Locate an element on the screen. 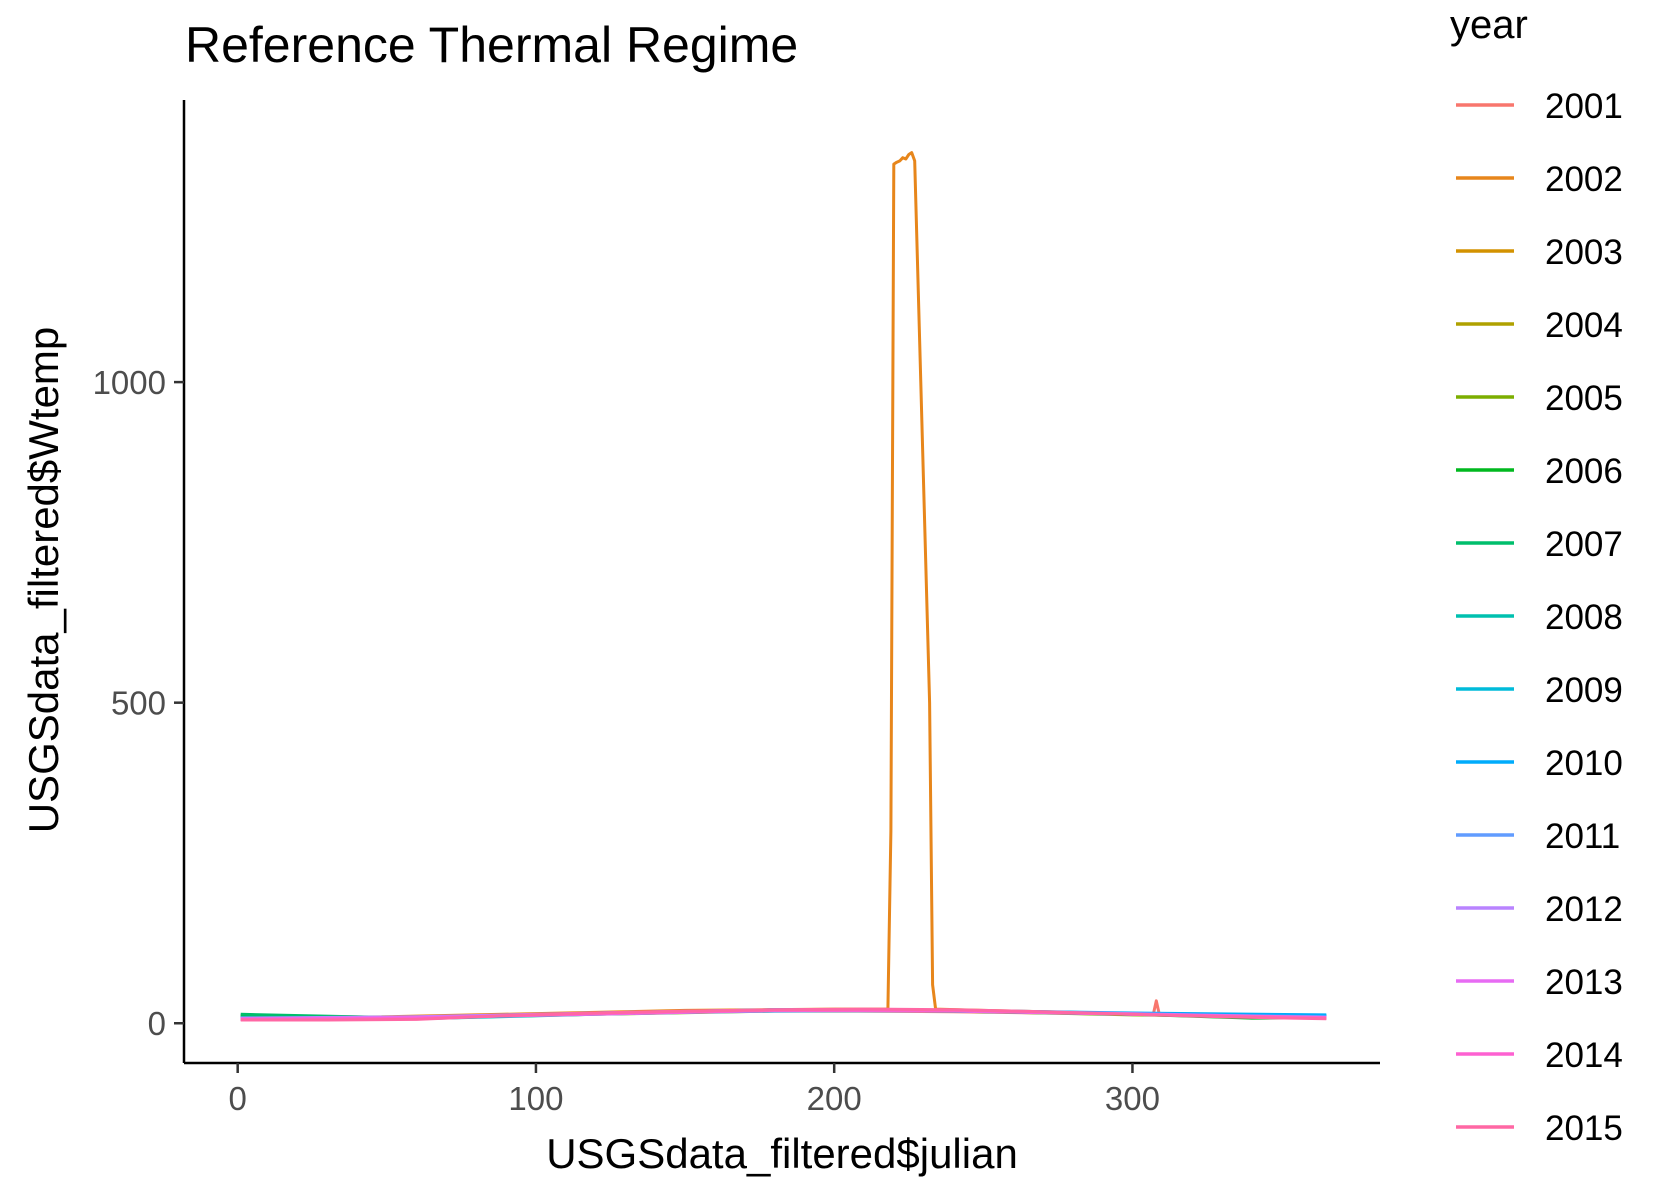  legend-item: 2002 is located at coordinates (1539, 179).